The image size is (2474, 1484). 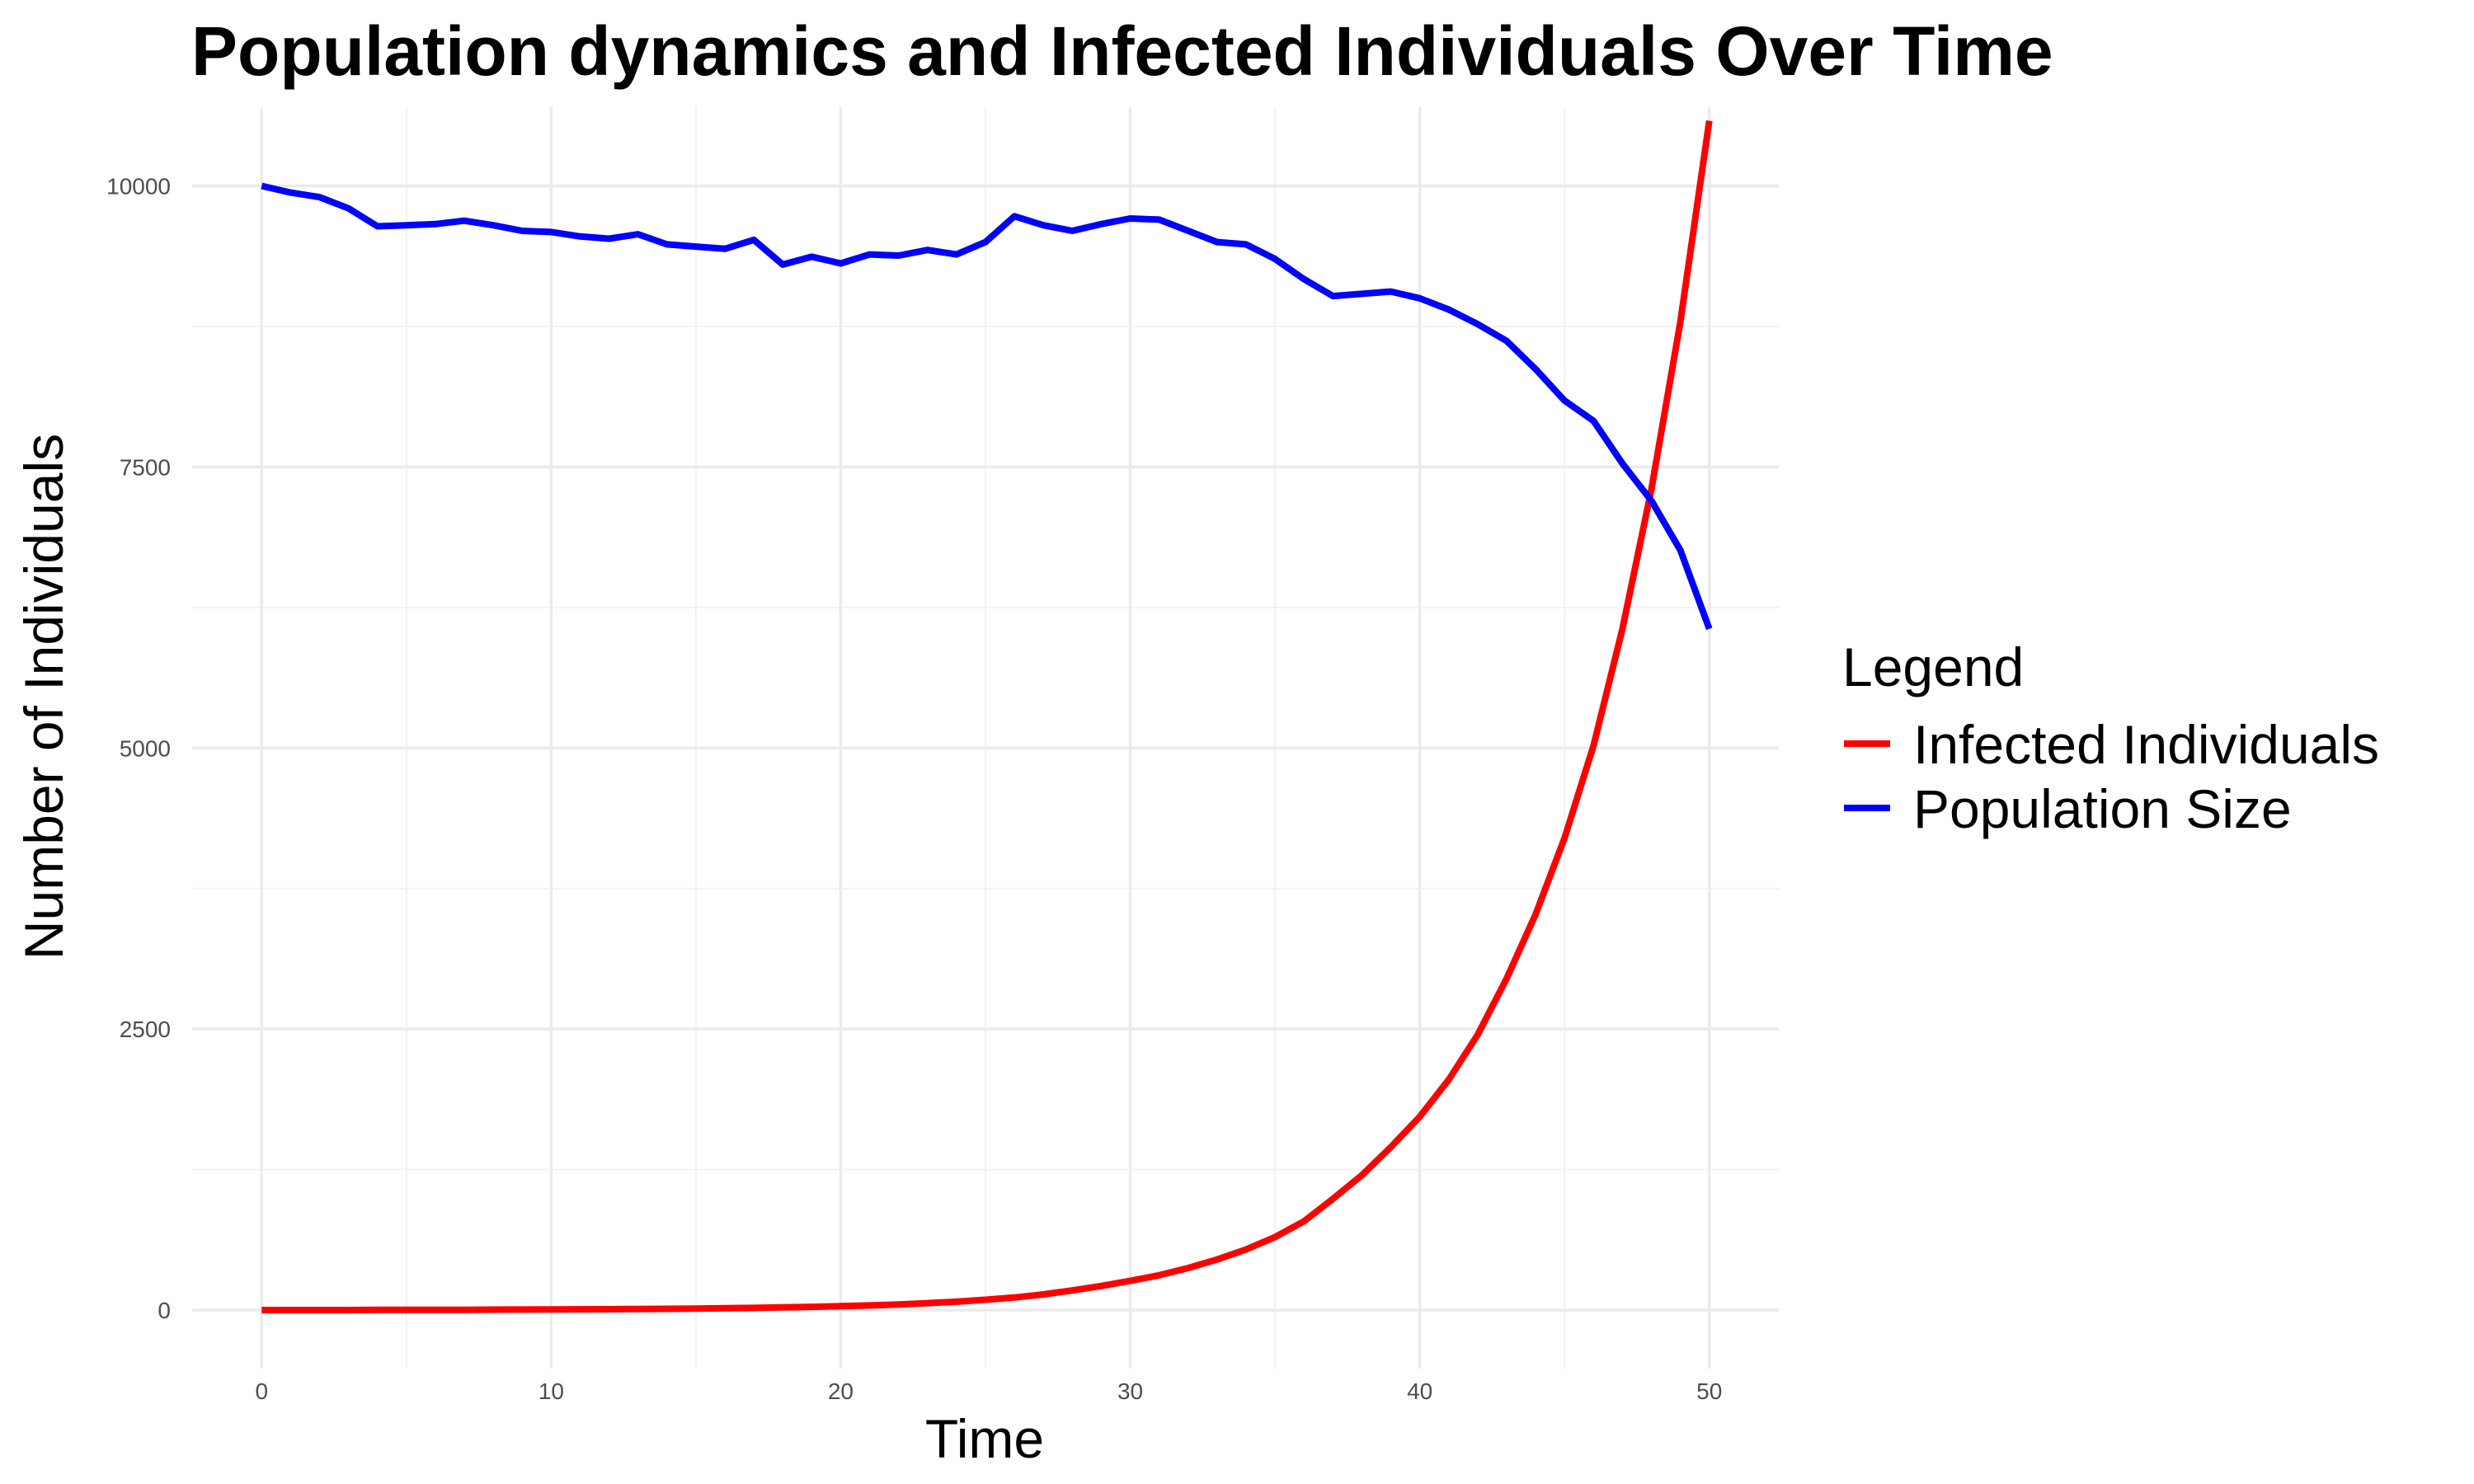 What do you see at coordinates (2102, 808) in the screenshot?
I see `legend-label: Population Size` at bounding box center [2102, 808].